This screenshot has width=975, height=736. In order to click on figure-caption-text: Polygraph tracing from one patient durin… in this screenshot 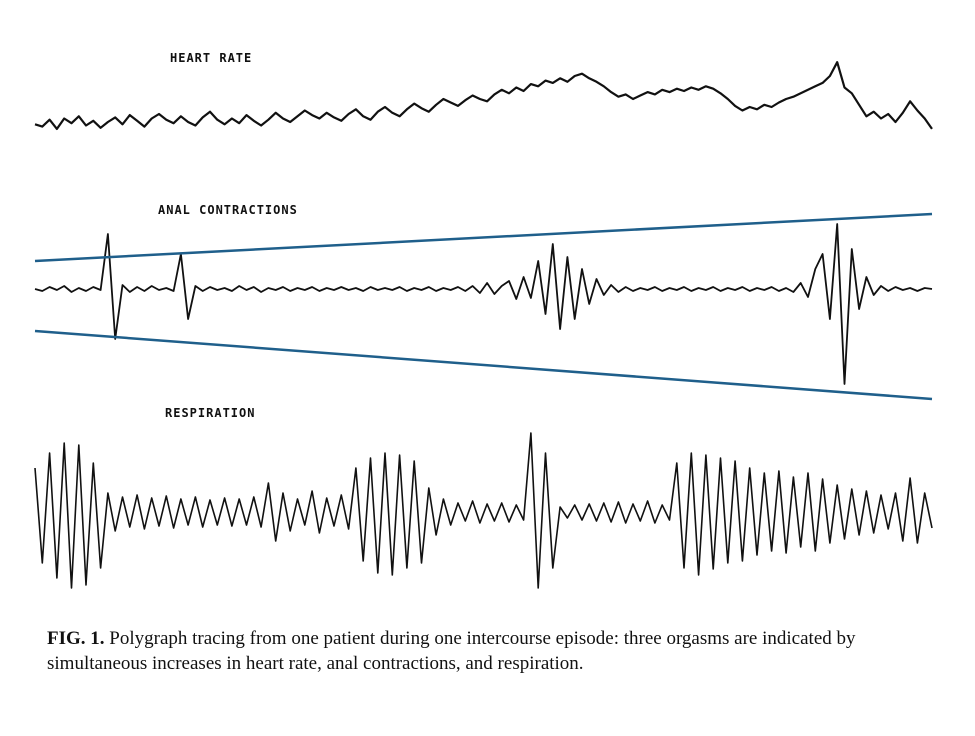, I will do `click(451, 651)`.